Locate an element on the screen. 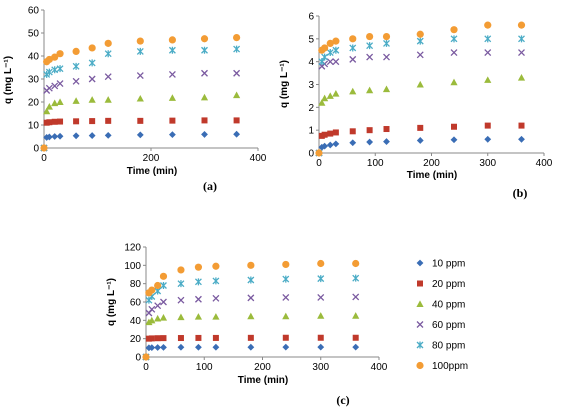 The height and width of the screenshot is (416, 567). panel-label: (c) is located at coordinates (342, 400).